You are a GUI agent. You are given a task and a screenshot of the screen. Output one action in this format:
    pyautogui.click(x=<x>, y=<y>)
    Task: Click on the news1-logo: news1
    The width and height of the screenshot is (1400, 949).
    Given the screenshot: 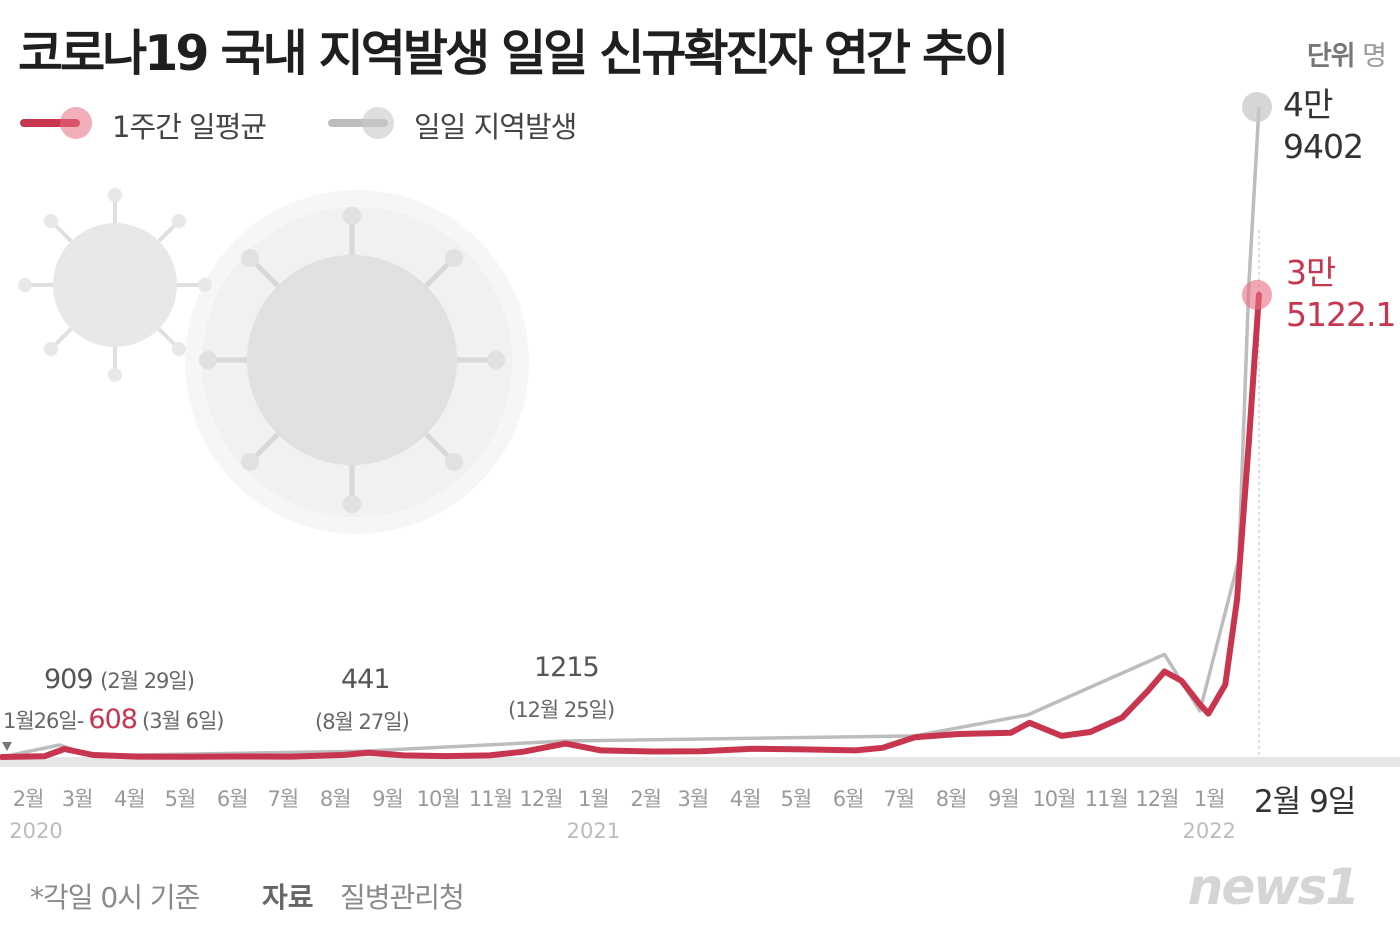 What is the action you would take?
    pyautogui.click(x=1273, y=887)
    